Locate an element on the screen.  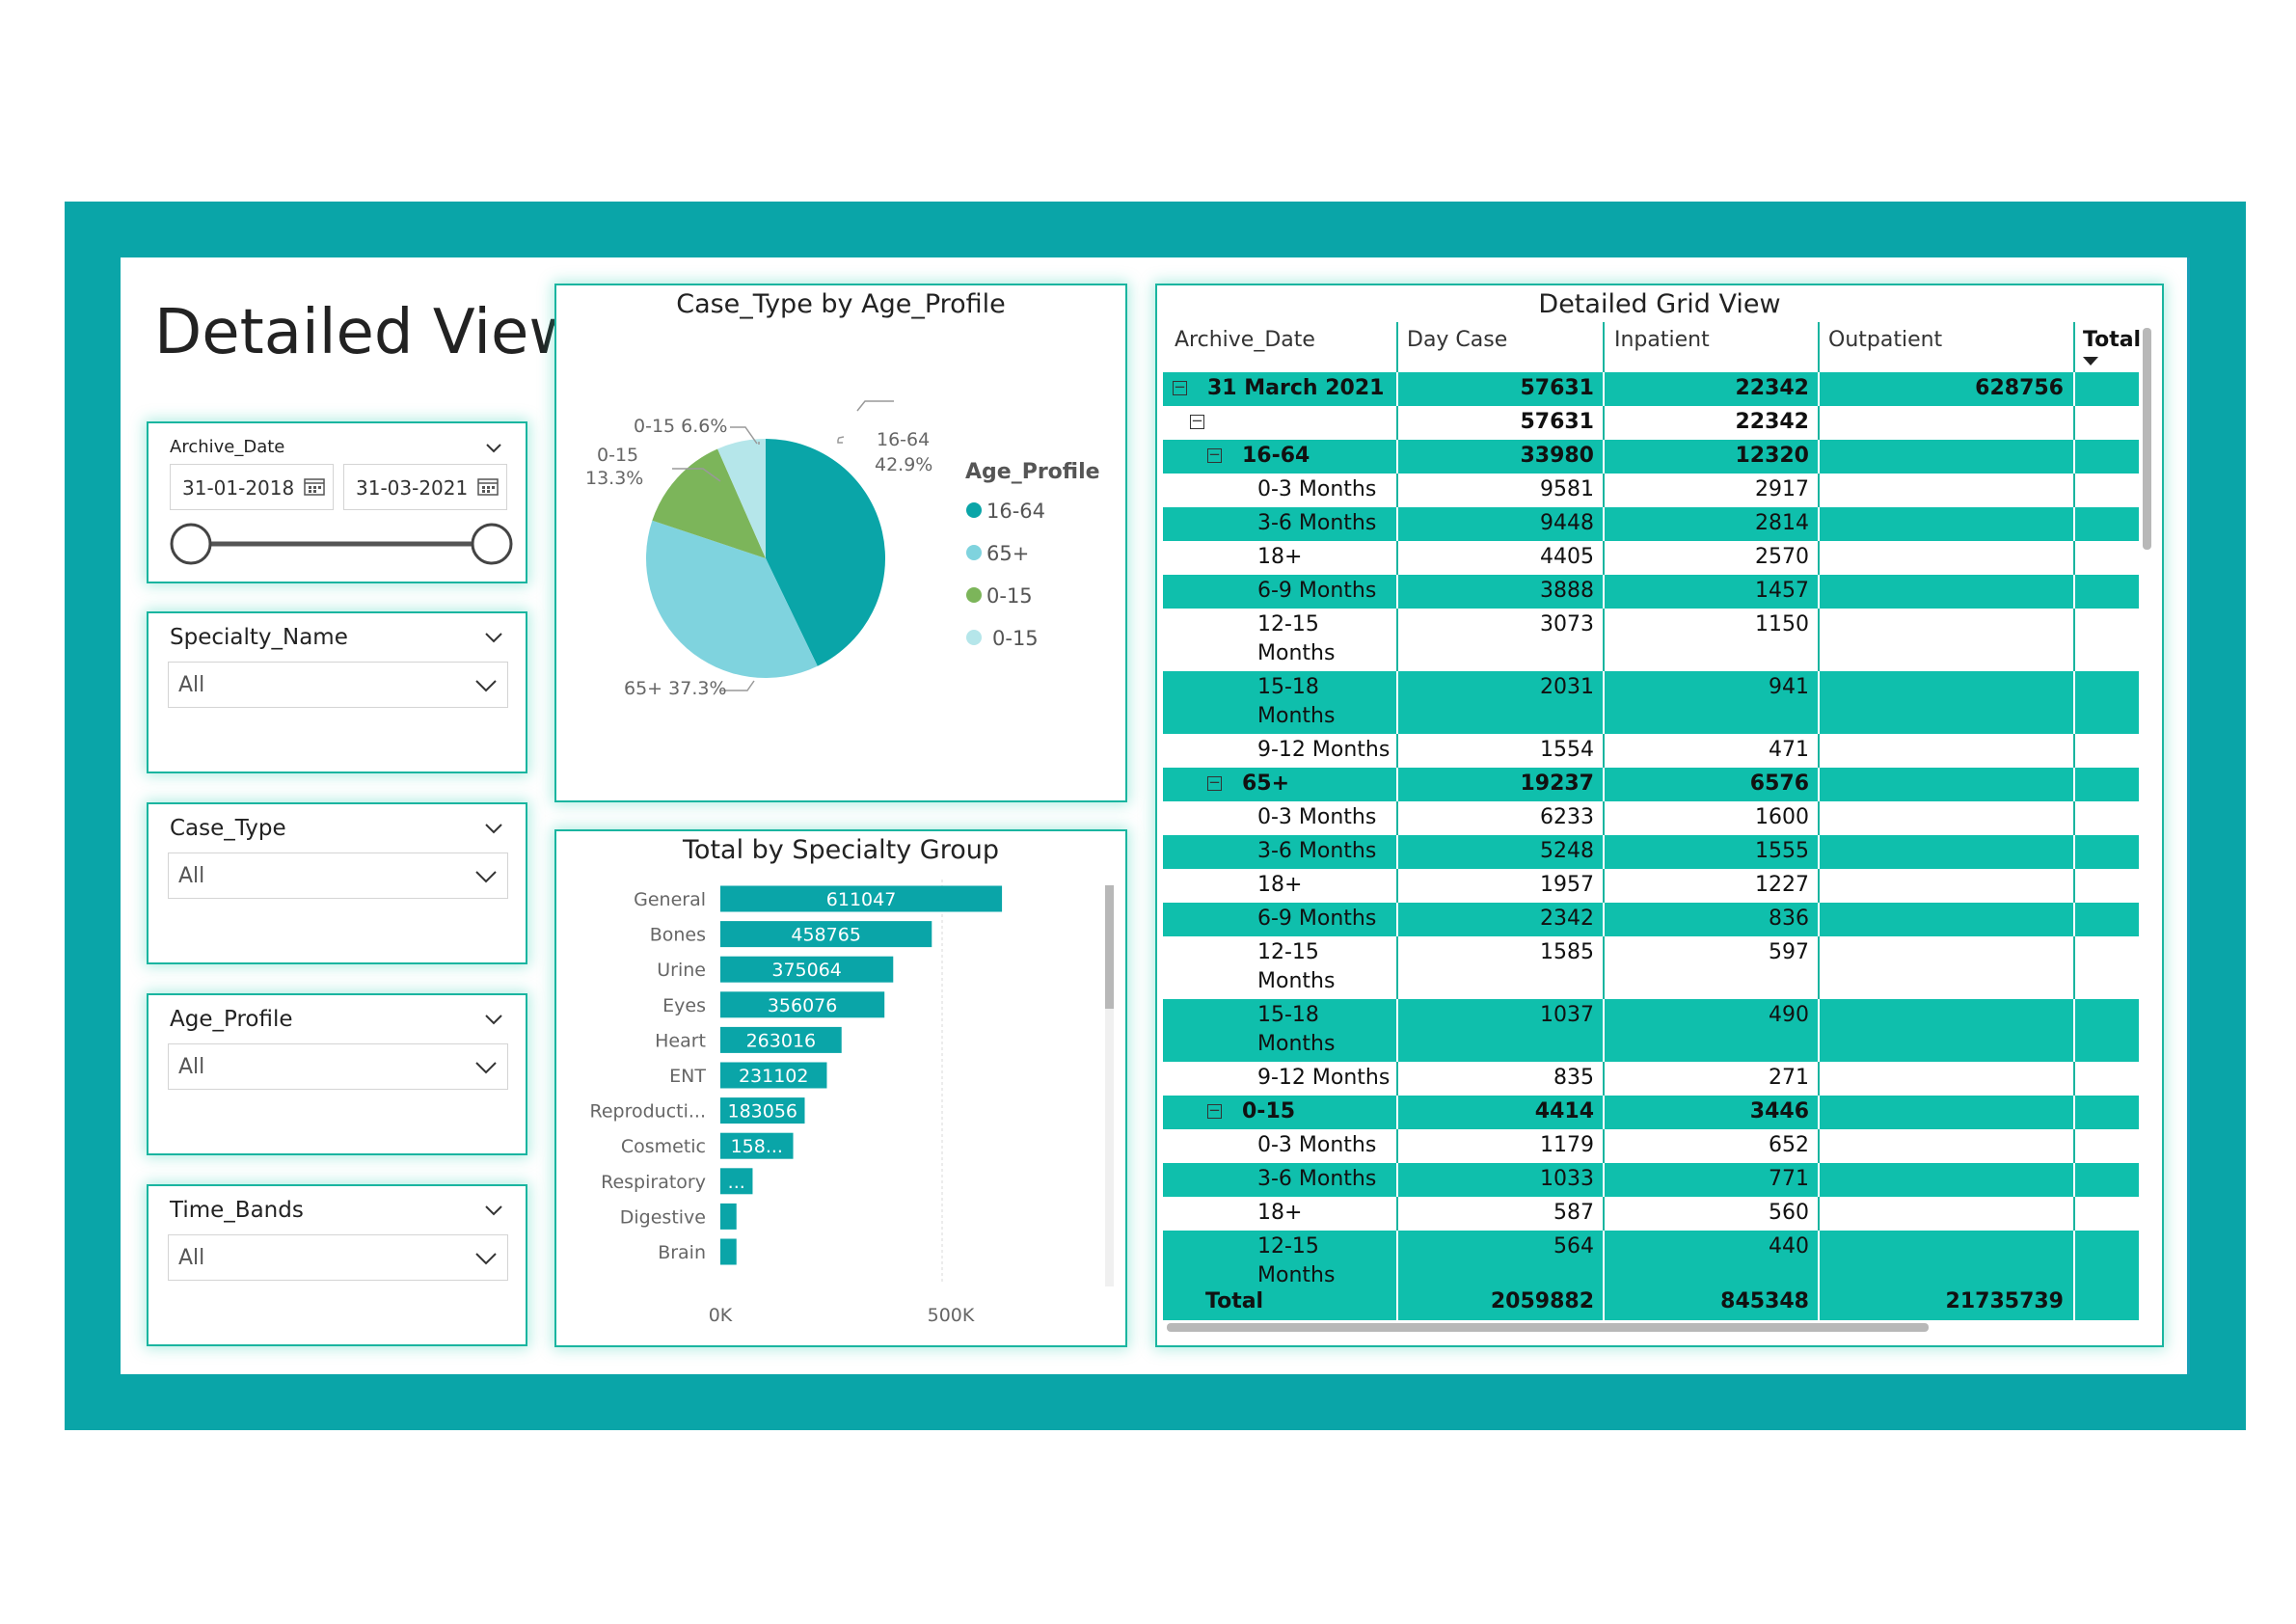
row-label: 6-9 Months is located at coordinates (1317, 591).